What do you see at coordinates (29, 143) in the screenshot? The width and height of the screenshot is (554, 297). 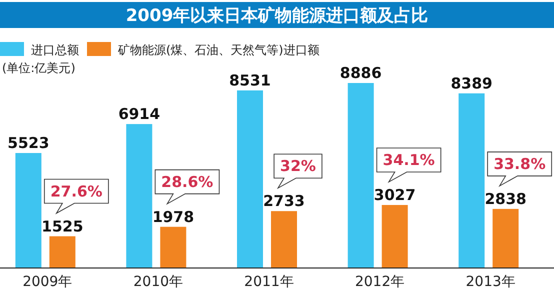 I see `data-label: 5523` at bounding box center [29, 143].